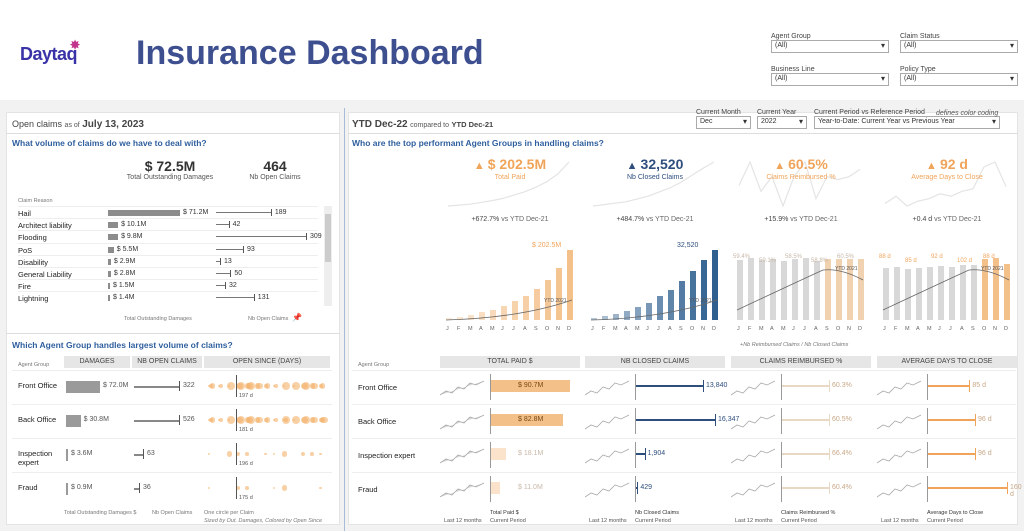 The image size is (1024, 531). Describe the element at coordinates (168, 212) in the screenshot. I see `table-row: Hail $ 71.2M 189` at that location.